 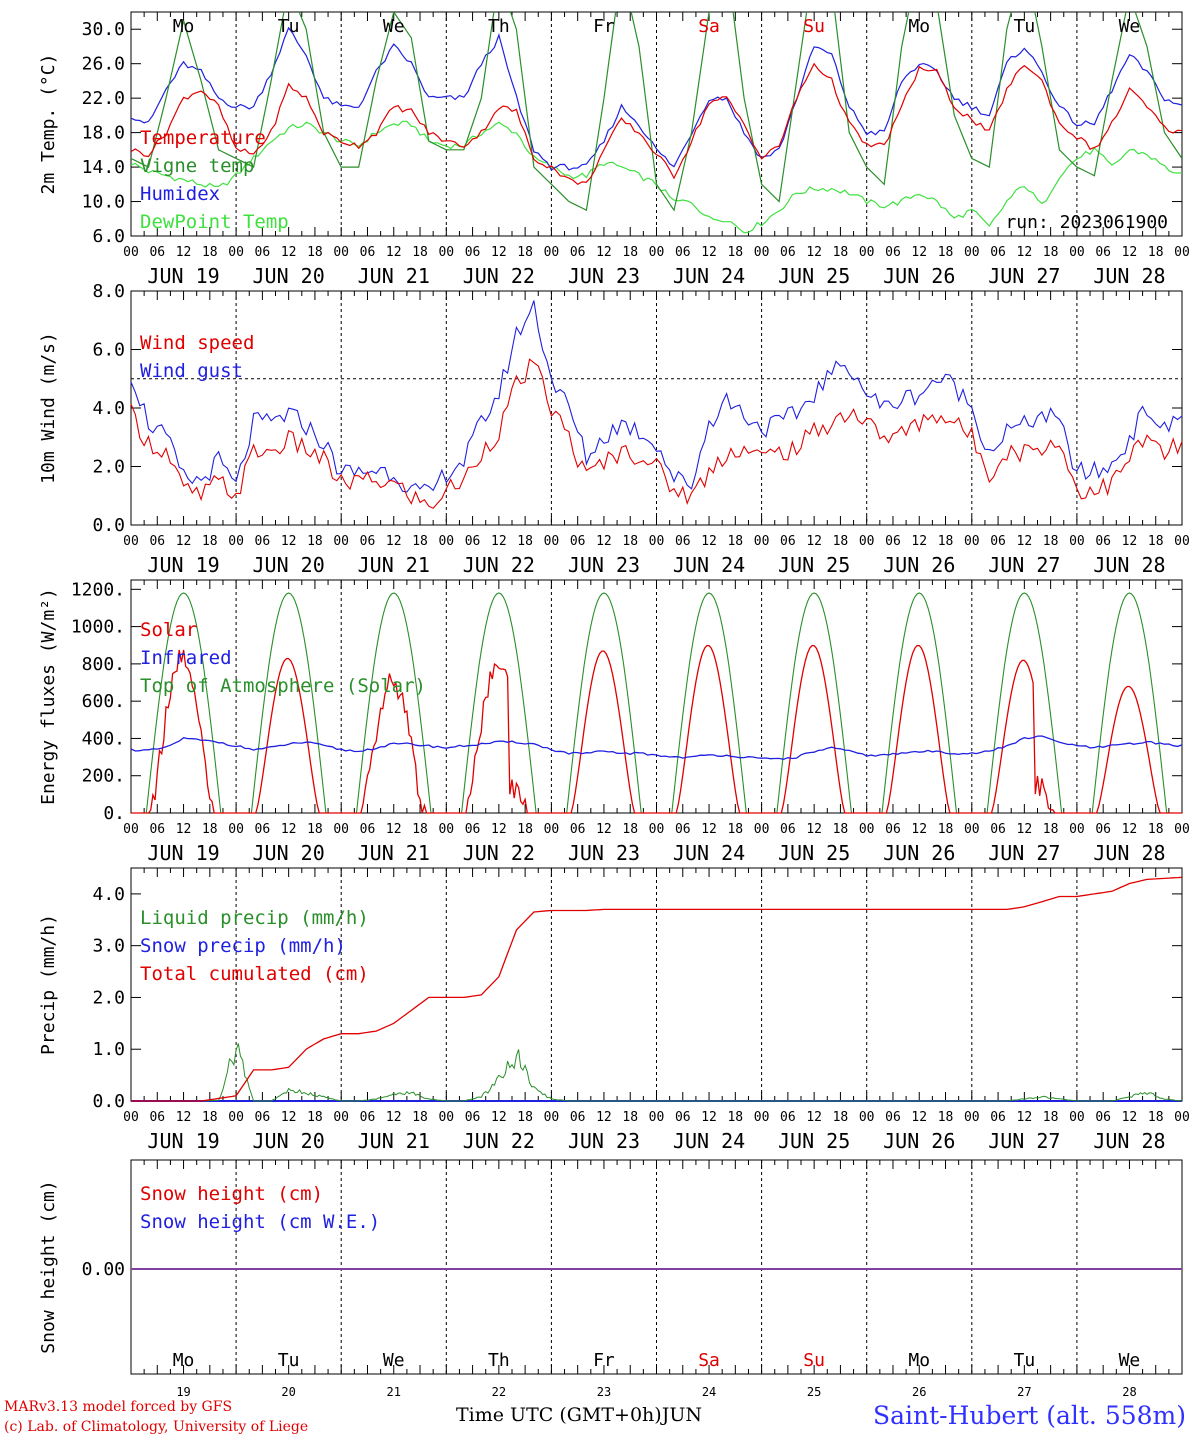 I want to click on legend-4-0: Snow height (cm), so click(x=231, y=1194).